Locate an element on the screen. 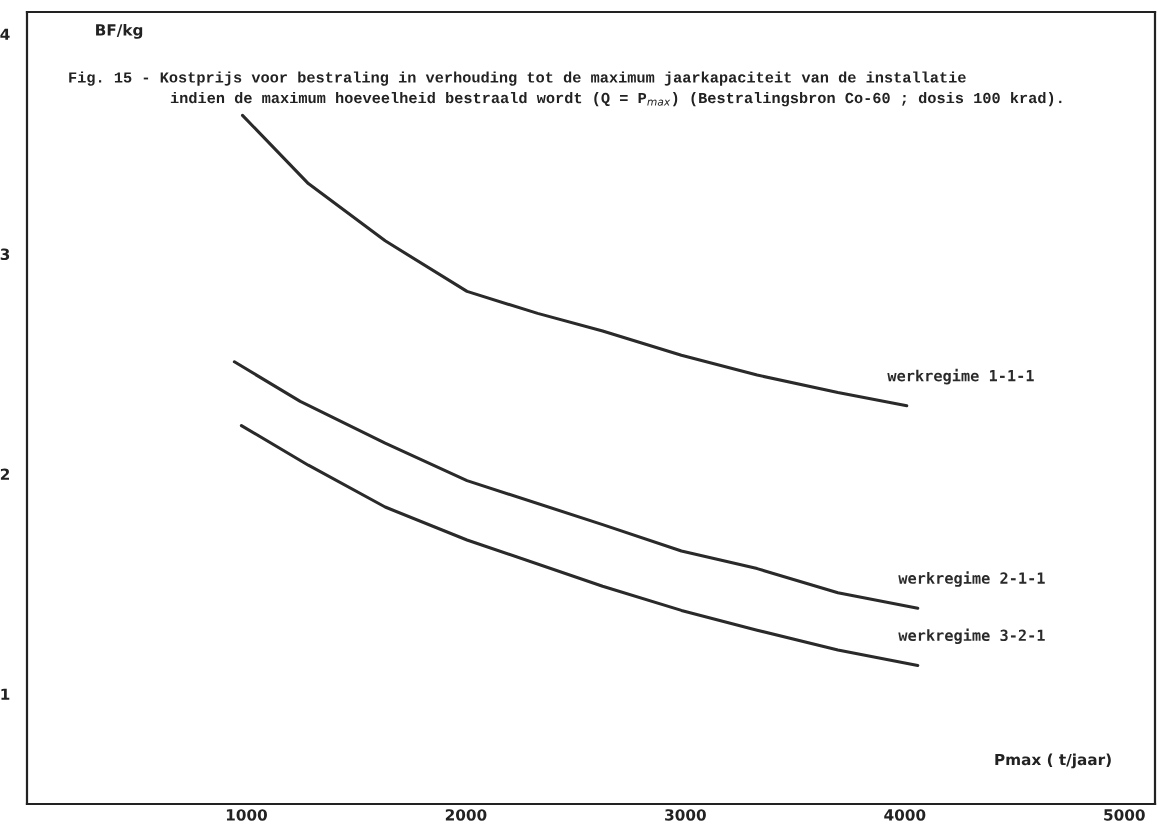  x-tick-label: 2000 is located at coordinates (466, 815).